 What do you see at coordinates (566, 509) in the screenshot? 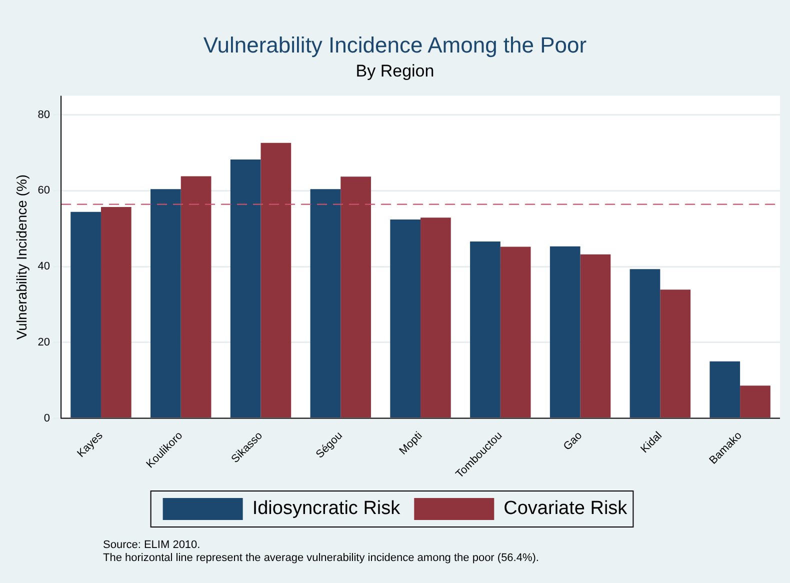
I see `legend-label: Covariate Risk` at bounding box center [566, 509].